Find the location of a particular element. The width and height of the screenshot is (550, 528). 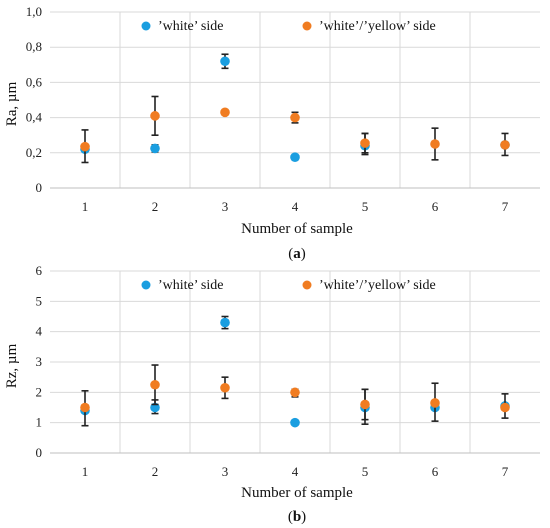

y-tick-label: 4 is located at coordinates (39, 331).